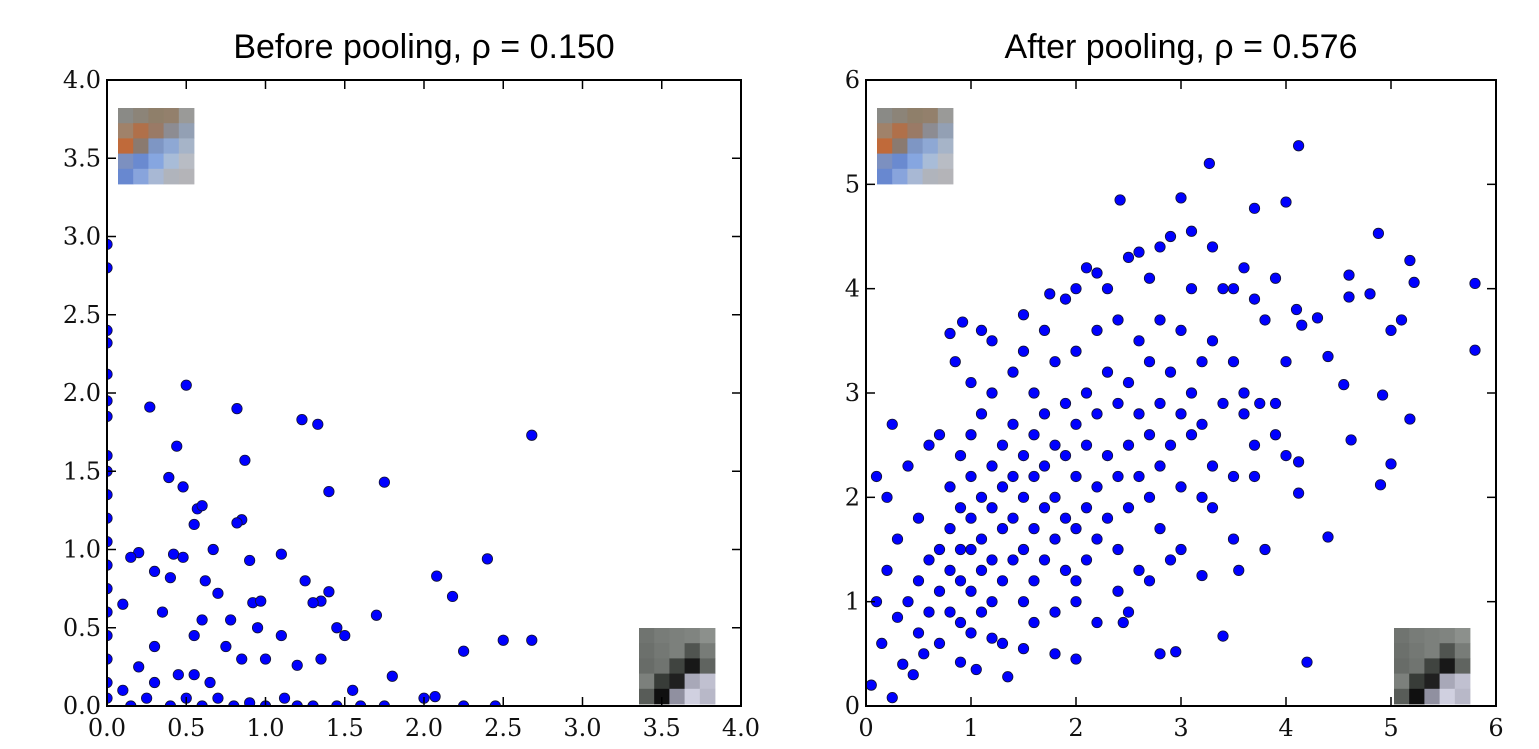 The width and height of the screenshot is (1539, 749). Describe the element at coordinates (865, 728) in the screenshot. I see `x-tick-label: 0` at that location.